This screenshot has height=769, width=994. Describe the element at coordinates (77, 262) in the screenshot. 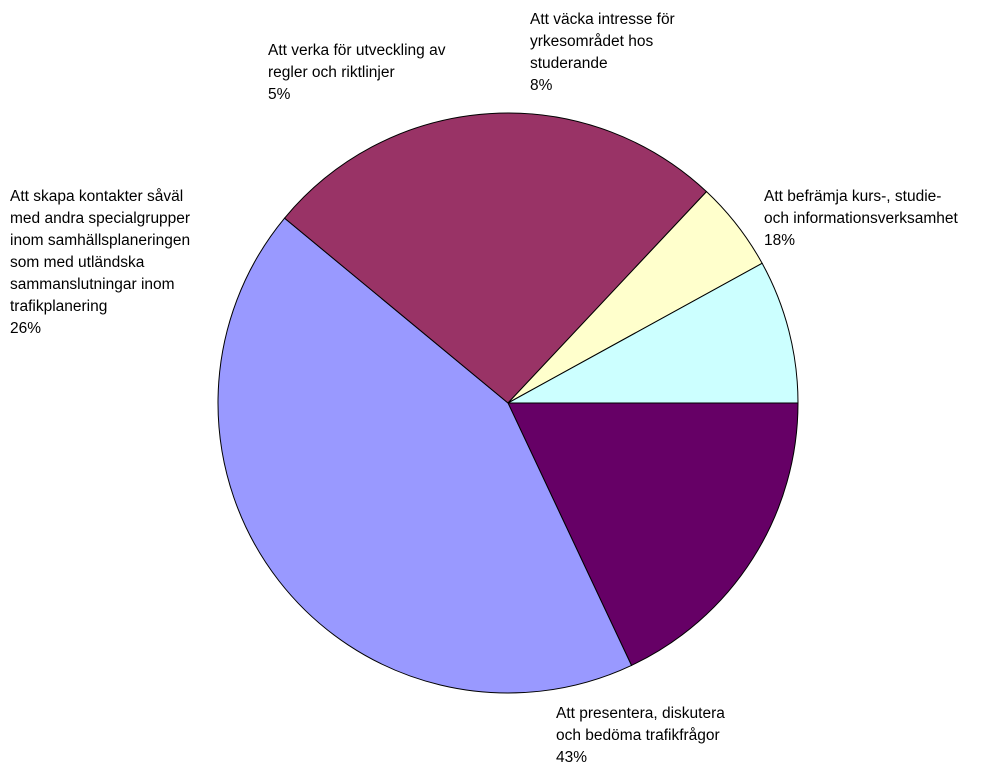

I see `slice-label-line: som med utländska` at that location.